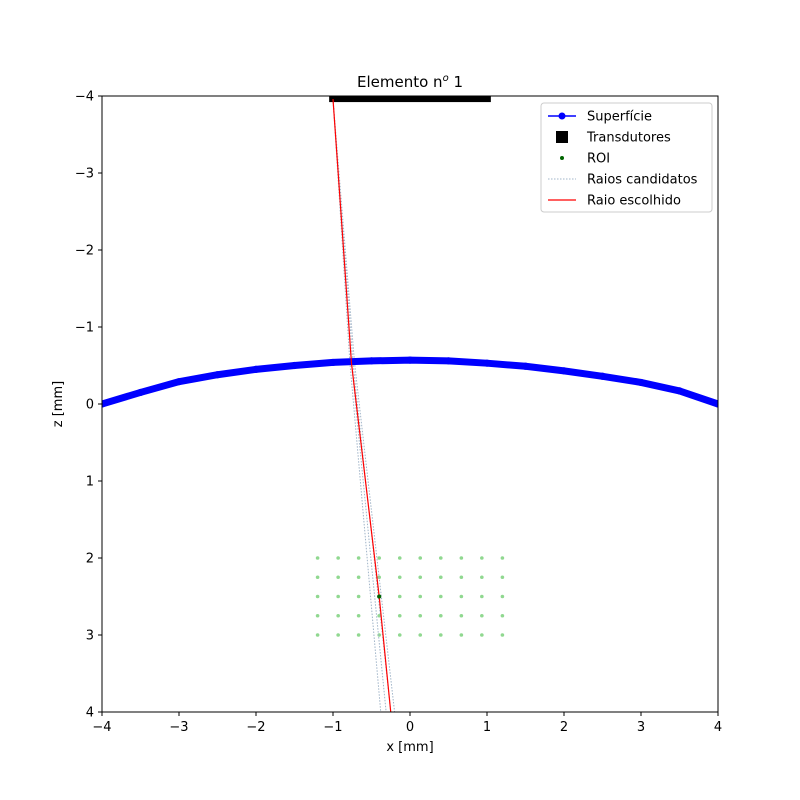 This screenshot has height=800, width=800. I want to click on legend-box, so click(626, 157).